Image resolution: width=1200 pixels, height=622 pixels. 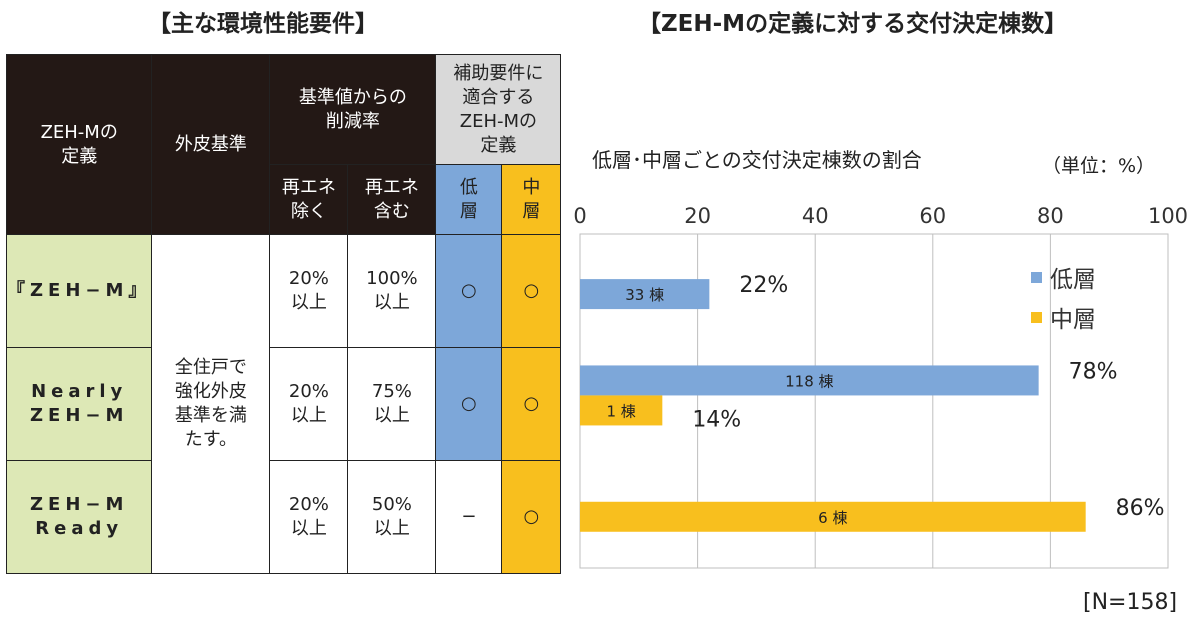 I want to click on value-incl: 100% 以上, so click(x=392, y=291).